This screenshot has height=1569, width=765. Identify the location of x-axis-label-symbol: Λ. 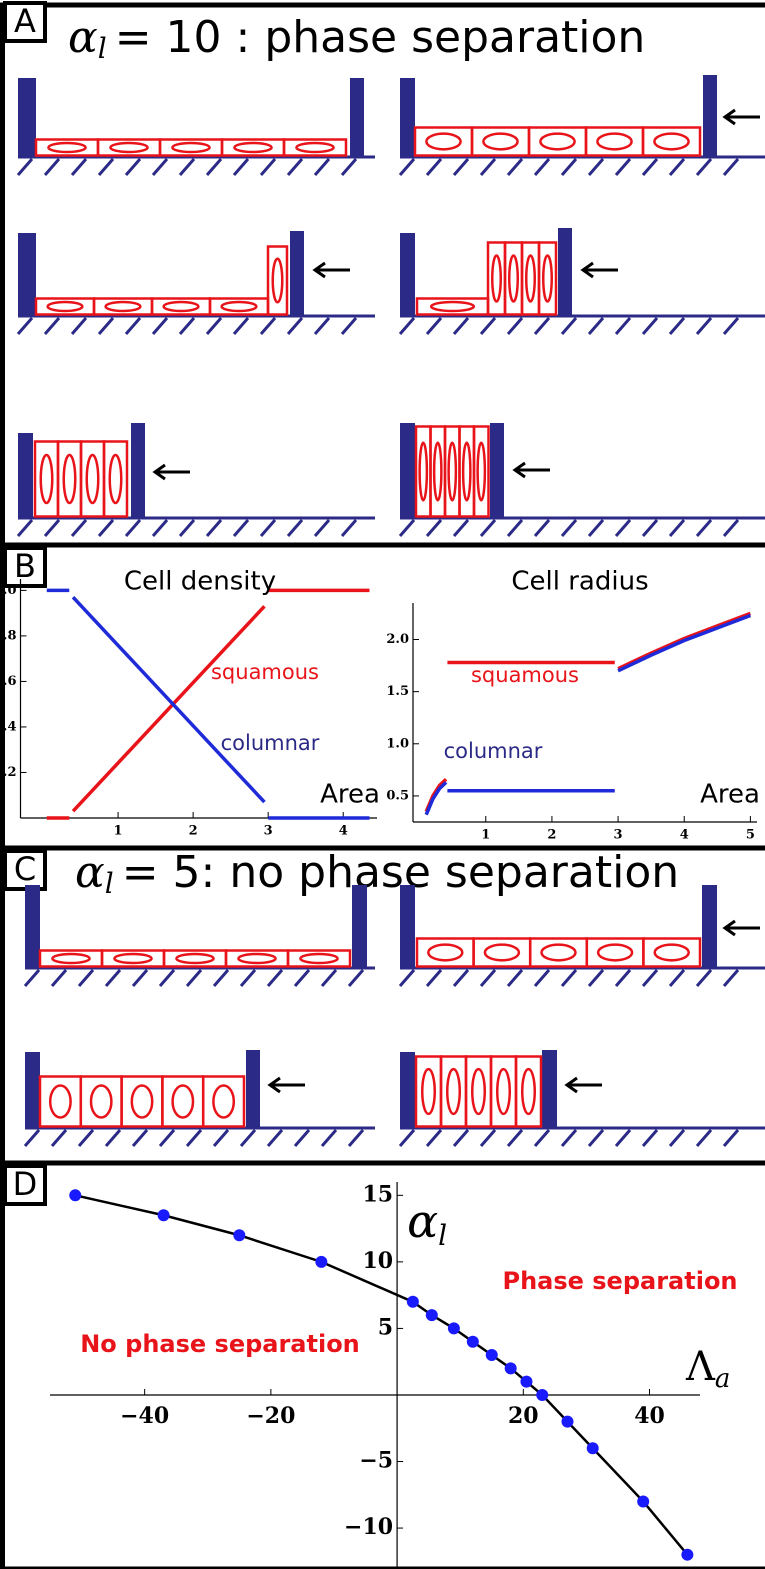
(700, 1367).